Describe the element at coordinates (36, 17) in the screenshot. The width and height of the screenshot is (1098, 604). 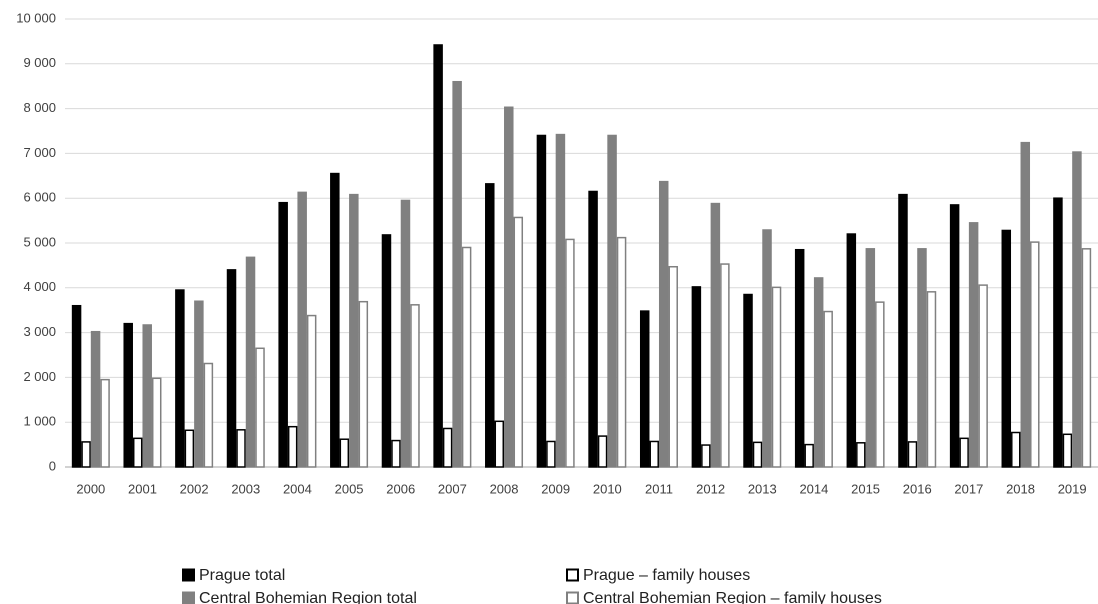
I see `y-tick-label: 10 000` at that location.